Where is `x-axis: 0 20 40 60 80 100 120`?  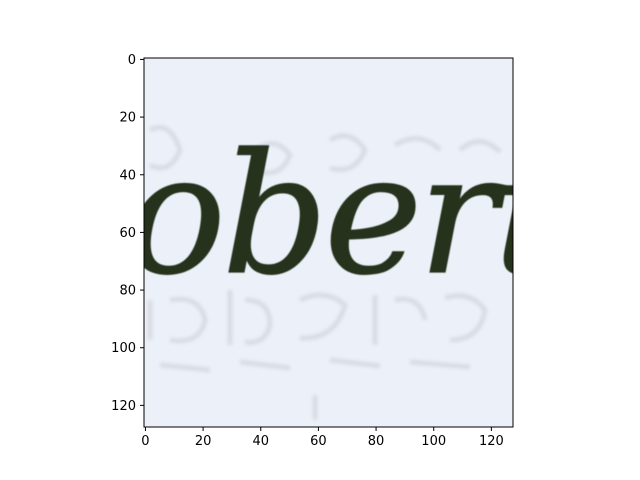
x-axis: 0 20 40 60 80 100 120 is located at coordinates (322, 438).